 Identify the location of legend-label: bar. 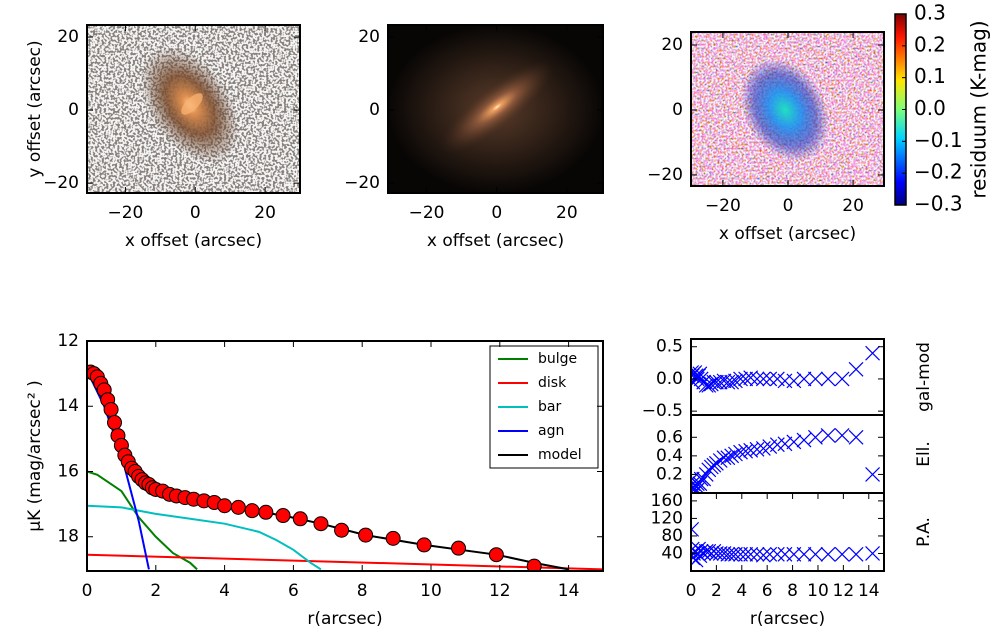
(549, 407).